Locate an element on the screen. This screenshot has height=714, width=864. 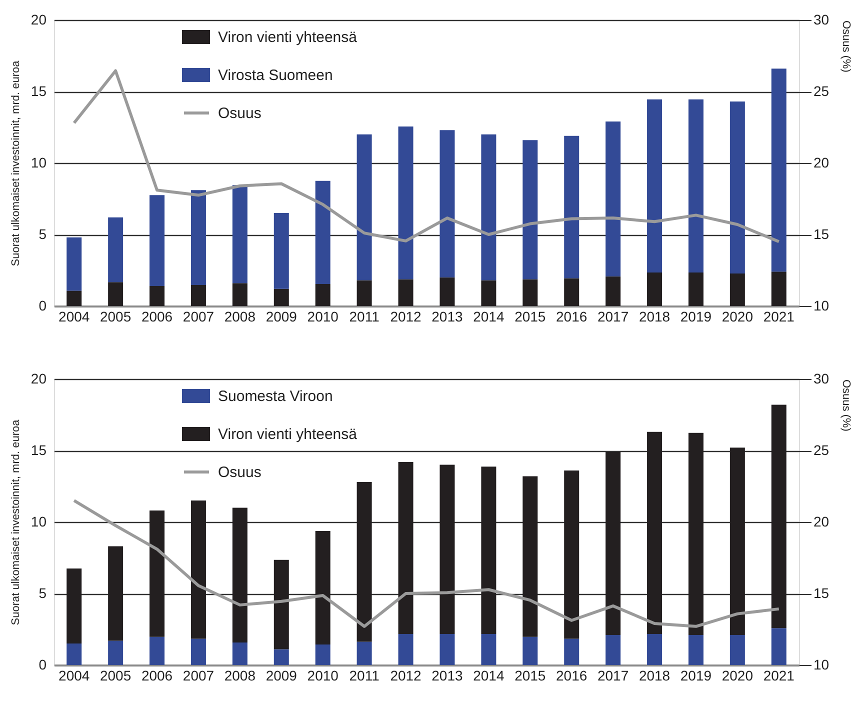
legend-label: Osuus is located at coordinates (240, 472).